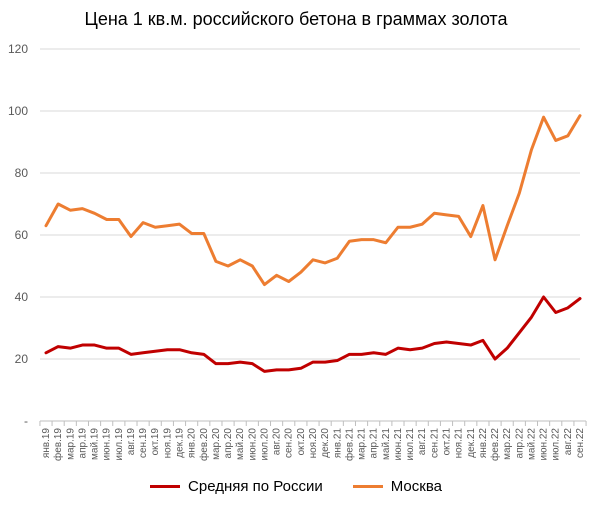 The height and width of the screenshot is (510, 592). What do you see at coordinates (313, 334) in the screenshot?
I see `series-line-russia-average` at bounding box center [313, 334].